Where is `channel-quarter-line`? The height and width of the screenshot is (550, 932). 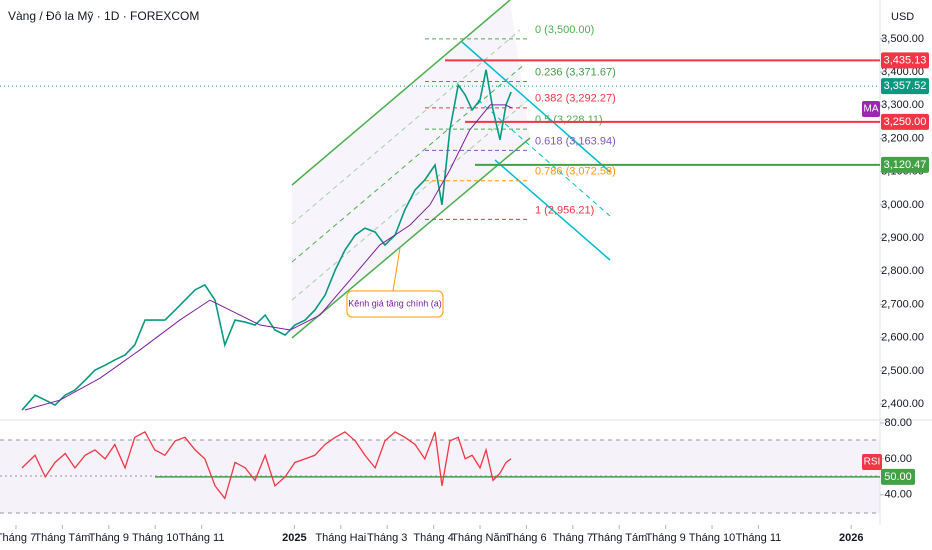 channel-quarter-line is located at coordinates (406, 127).